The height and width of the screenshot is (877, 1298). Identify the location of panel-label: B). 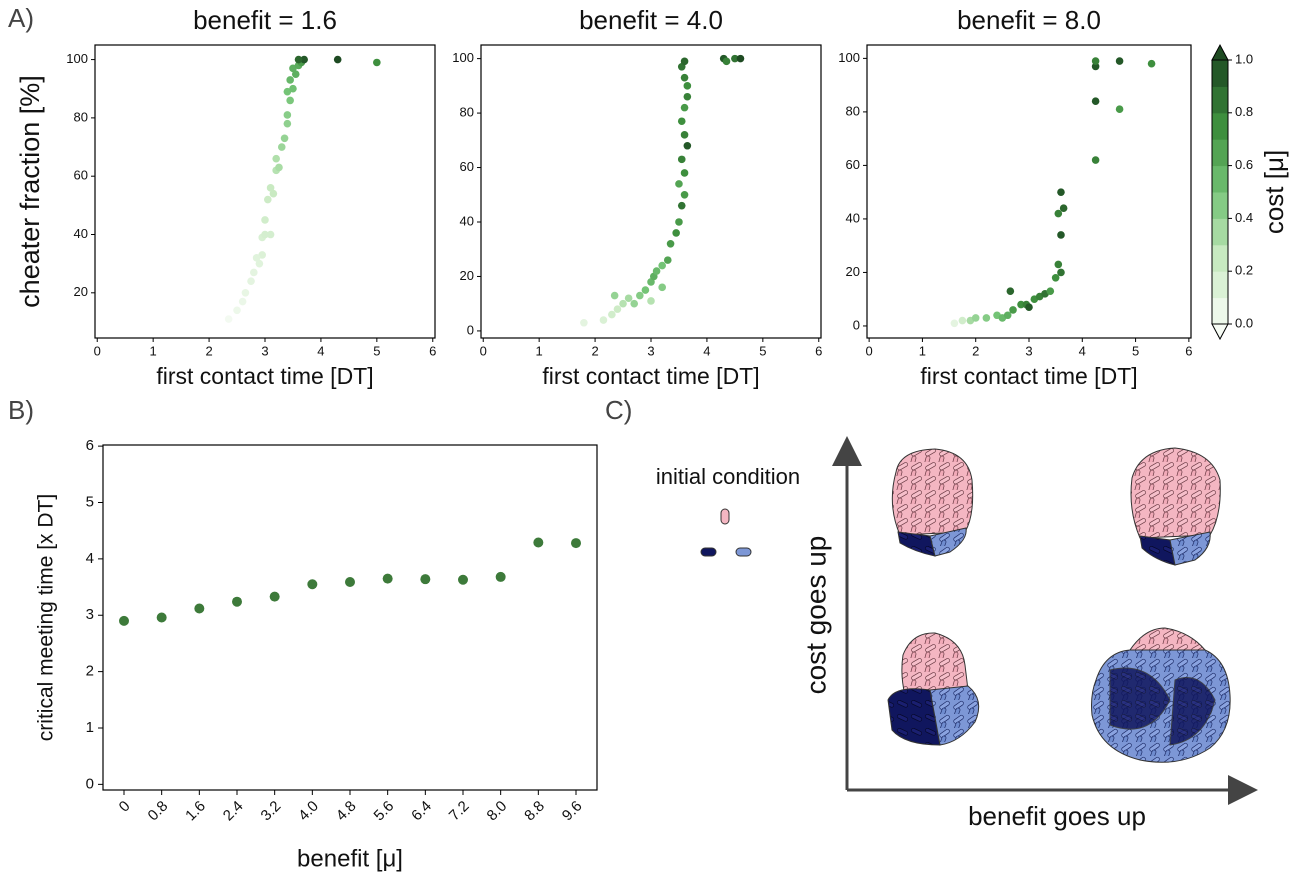
(21, 410).